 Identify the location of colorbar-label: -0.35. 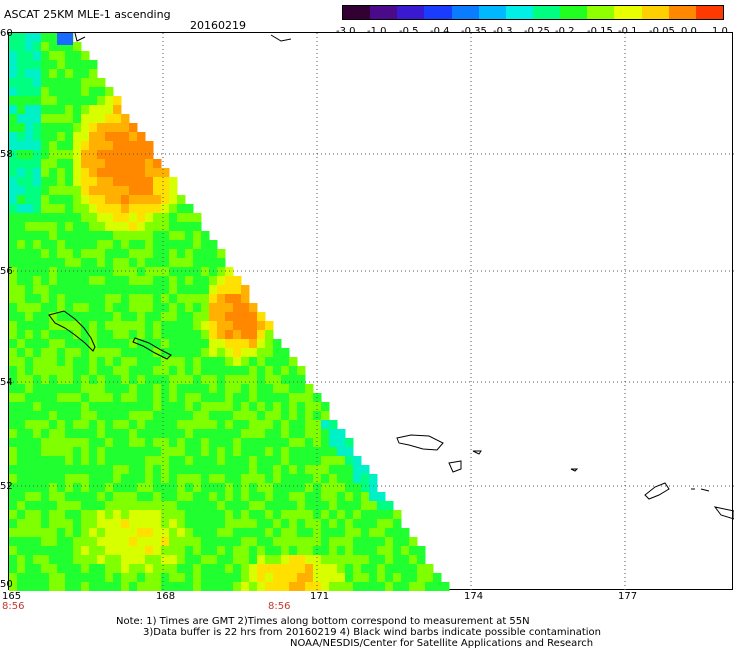
(474, 32).